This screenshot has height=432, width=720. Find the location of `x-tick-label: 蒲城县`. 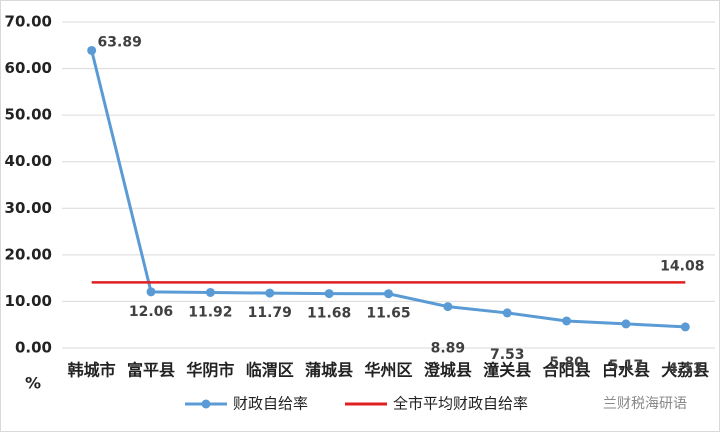

x-tick-label: 蒲城县 is located at coordinates (329, 370).